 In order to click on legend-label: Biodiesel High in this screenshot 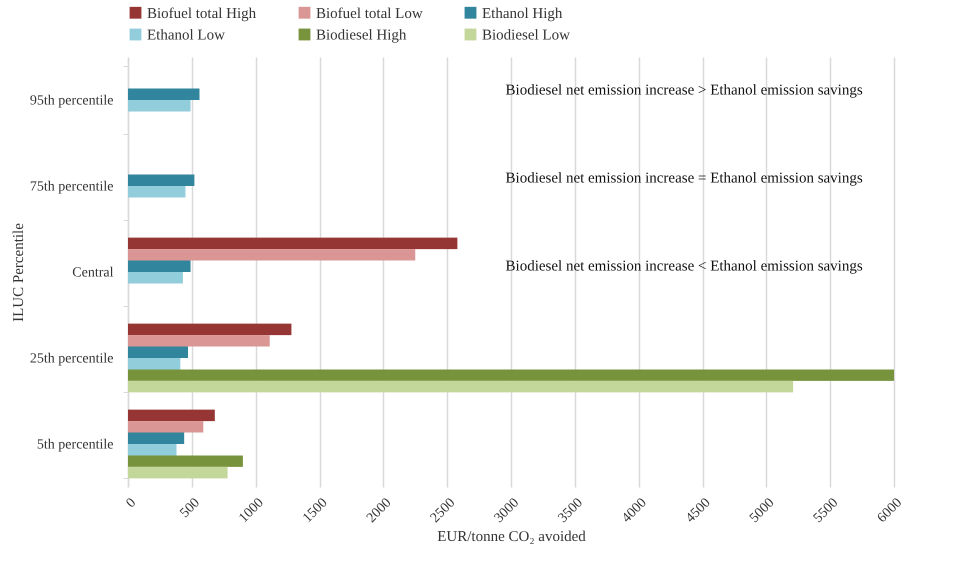, I will do `click(361, 36)`.